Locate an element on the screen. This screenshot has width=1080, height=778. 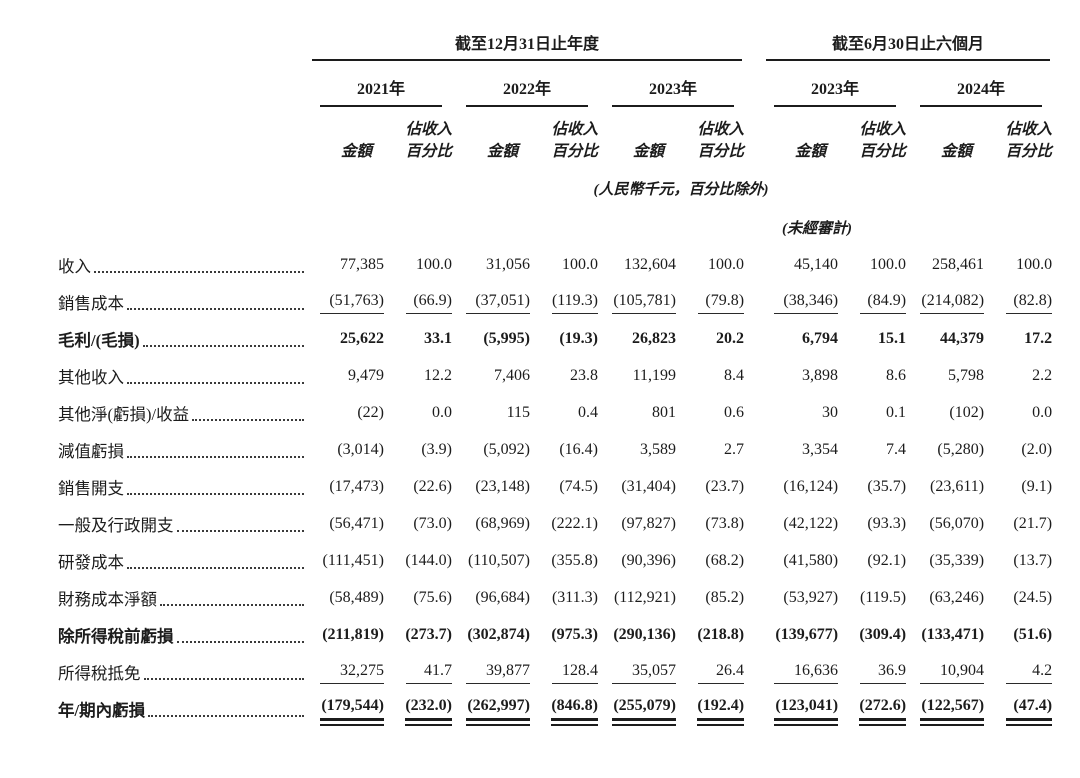
cell-value: 44,379 is located at coordinates (962, 338).